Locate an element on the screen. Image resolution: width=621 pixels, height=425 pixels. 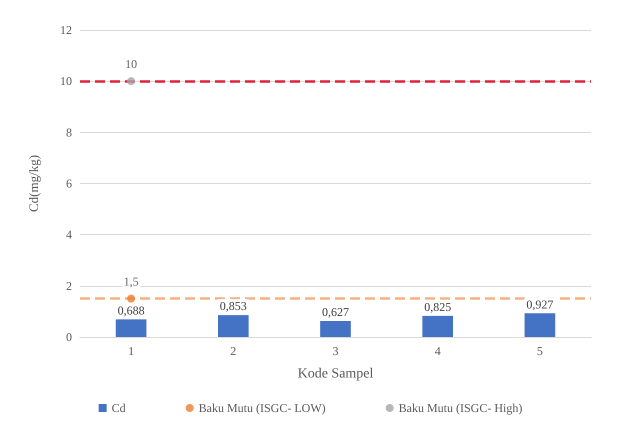
data-label: 0,627 is located at coordinates (335, 311).